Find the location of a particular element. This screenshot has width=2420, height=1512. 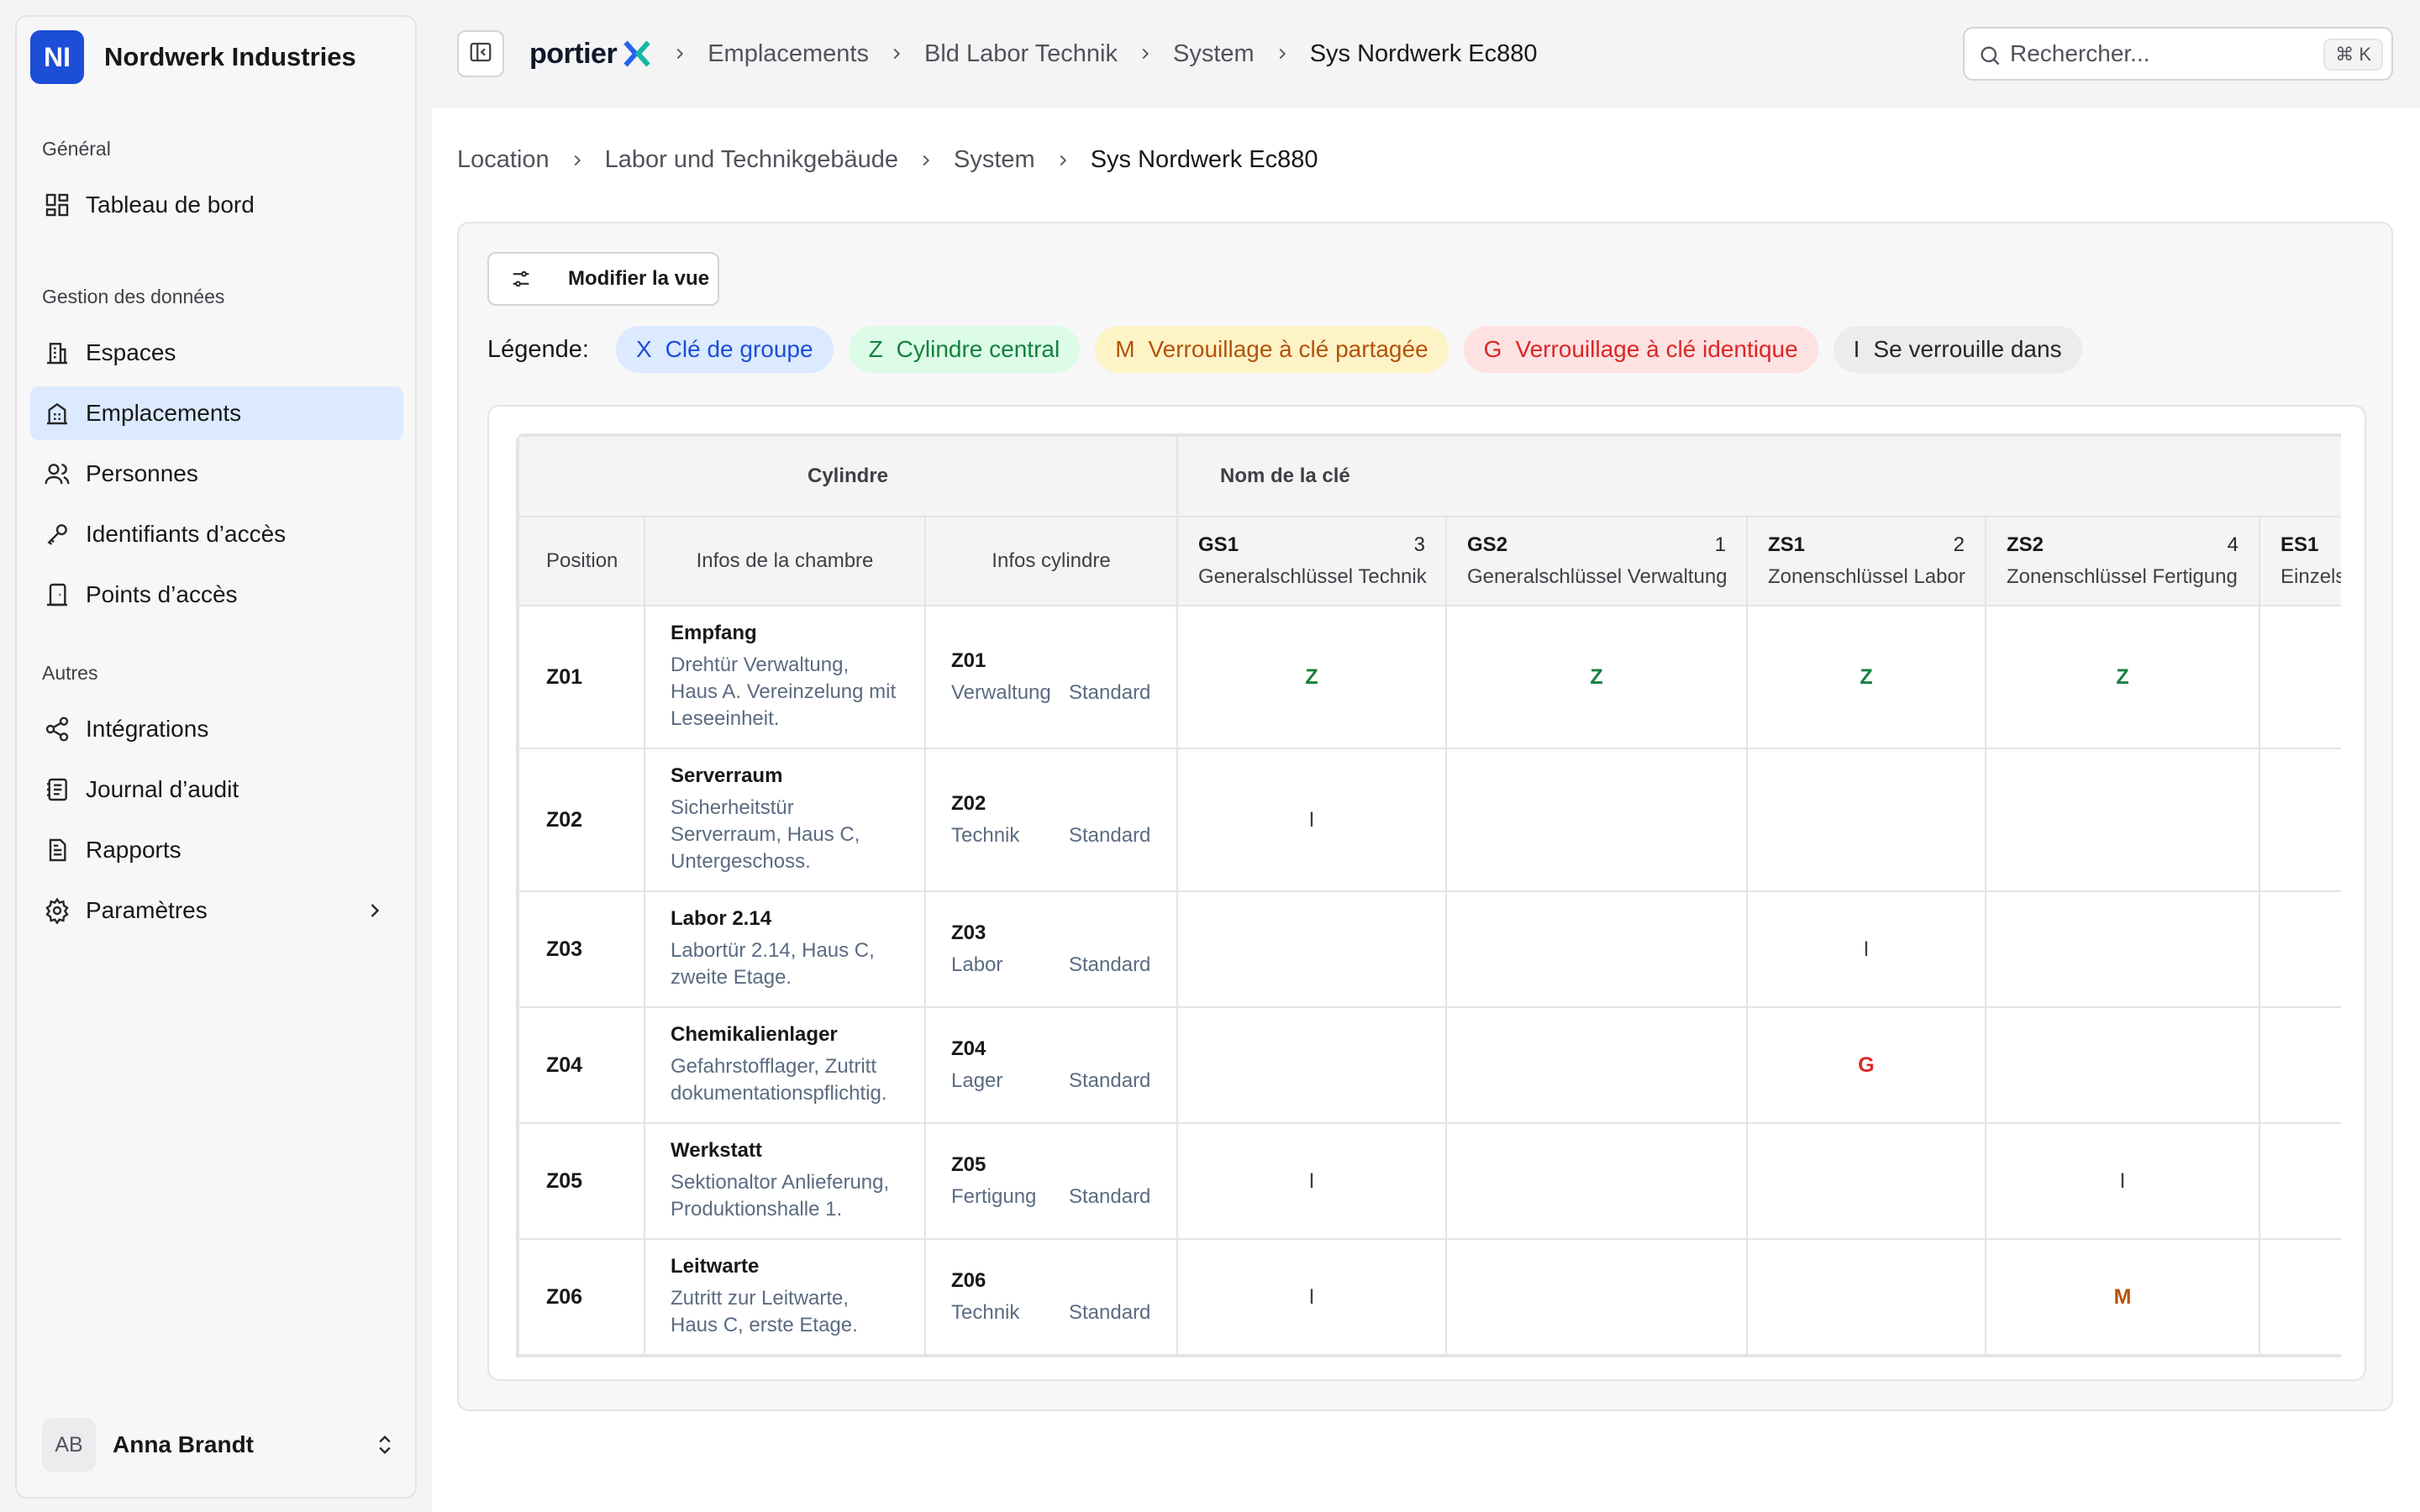

top-crumb-building: Bld Labor Technik is located at coordinates (1021, 53).